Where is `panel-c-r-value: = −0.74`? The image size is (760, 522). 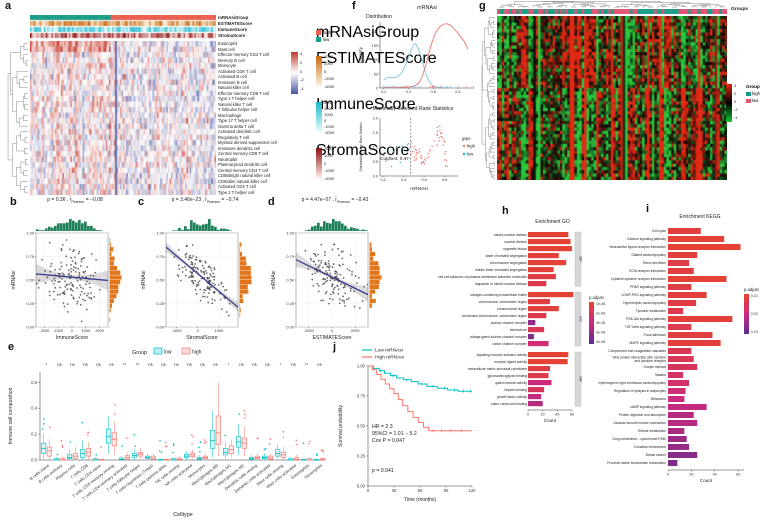 panel-c-r-value: = −0.74 is located at coordinates (229, 200).